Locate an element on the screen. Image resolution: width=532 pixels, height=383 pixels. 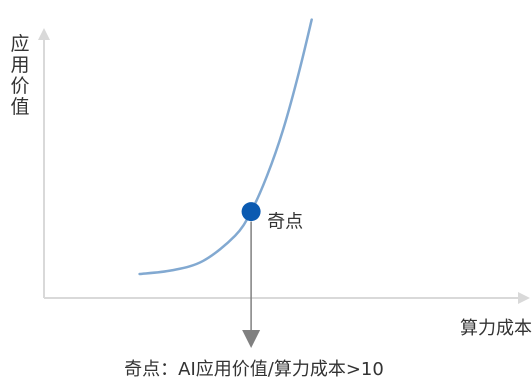
y-axis-label-char: 应 is located at coordinates (19, 44).